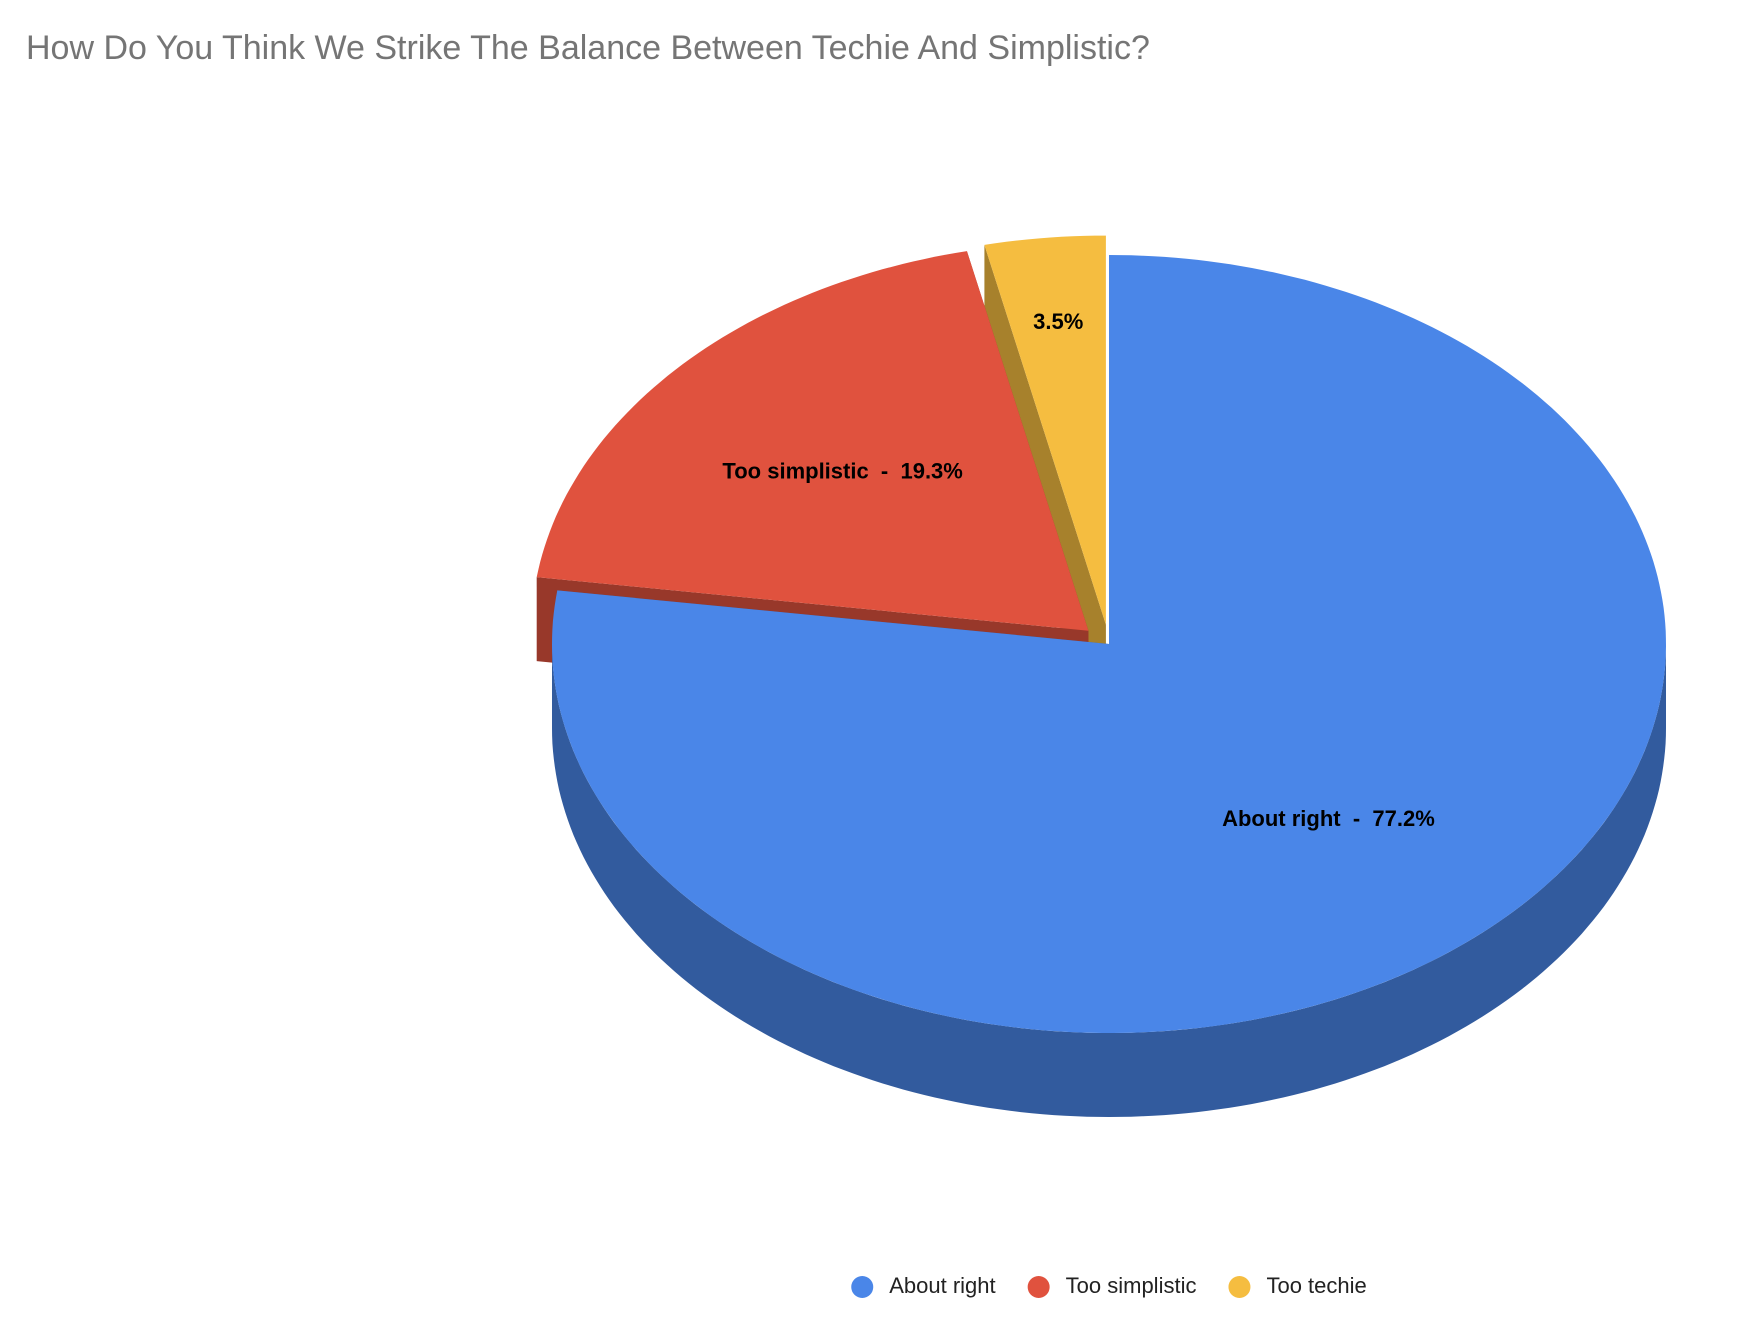 The width and height of the screenshot is (1747, 1327). I want to click on data-label: 3.5%, so click(1058, 321).